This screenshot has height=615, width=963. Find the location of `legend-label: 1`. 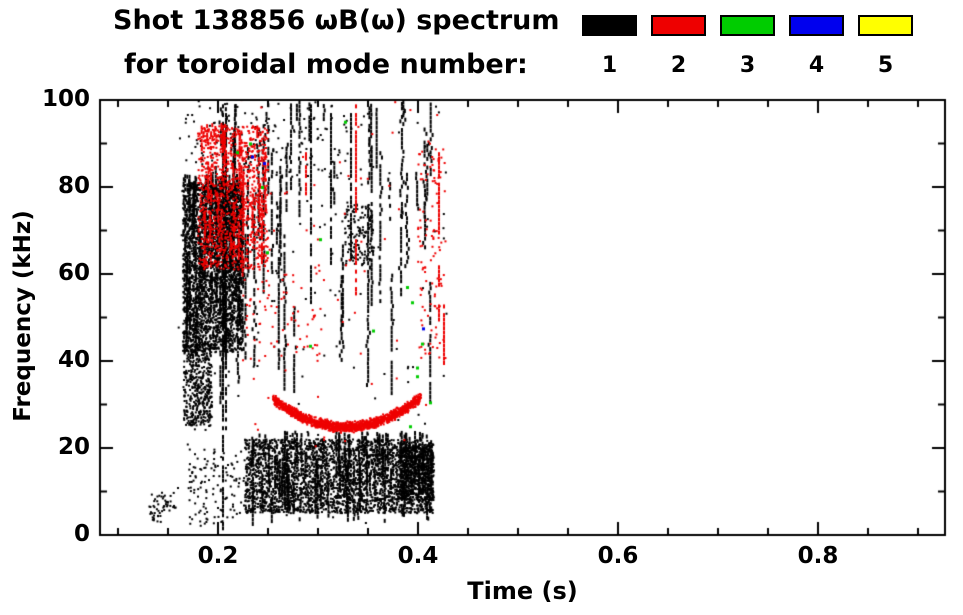

legend-label: 1 is located at coordinates (609, 65).